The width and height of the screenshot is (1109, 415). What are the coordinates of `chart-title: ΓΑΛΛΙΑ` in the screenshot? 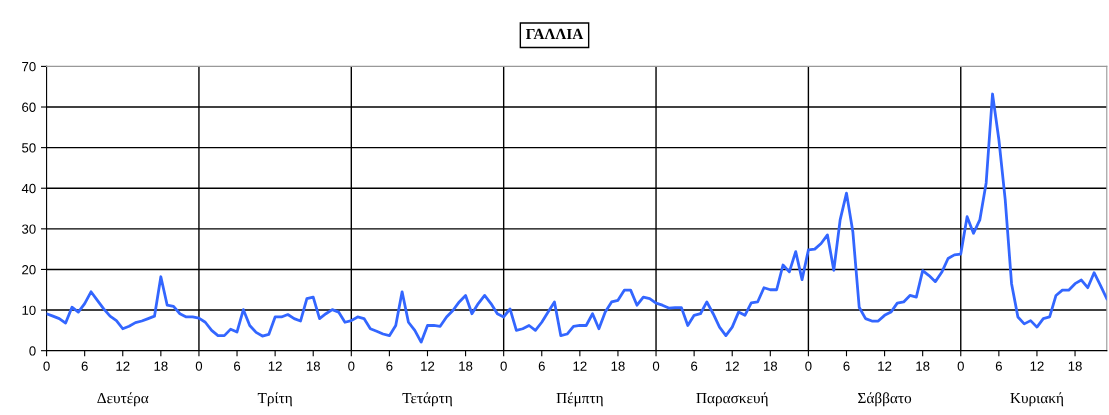 It's located at (554, 33).